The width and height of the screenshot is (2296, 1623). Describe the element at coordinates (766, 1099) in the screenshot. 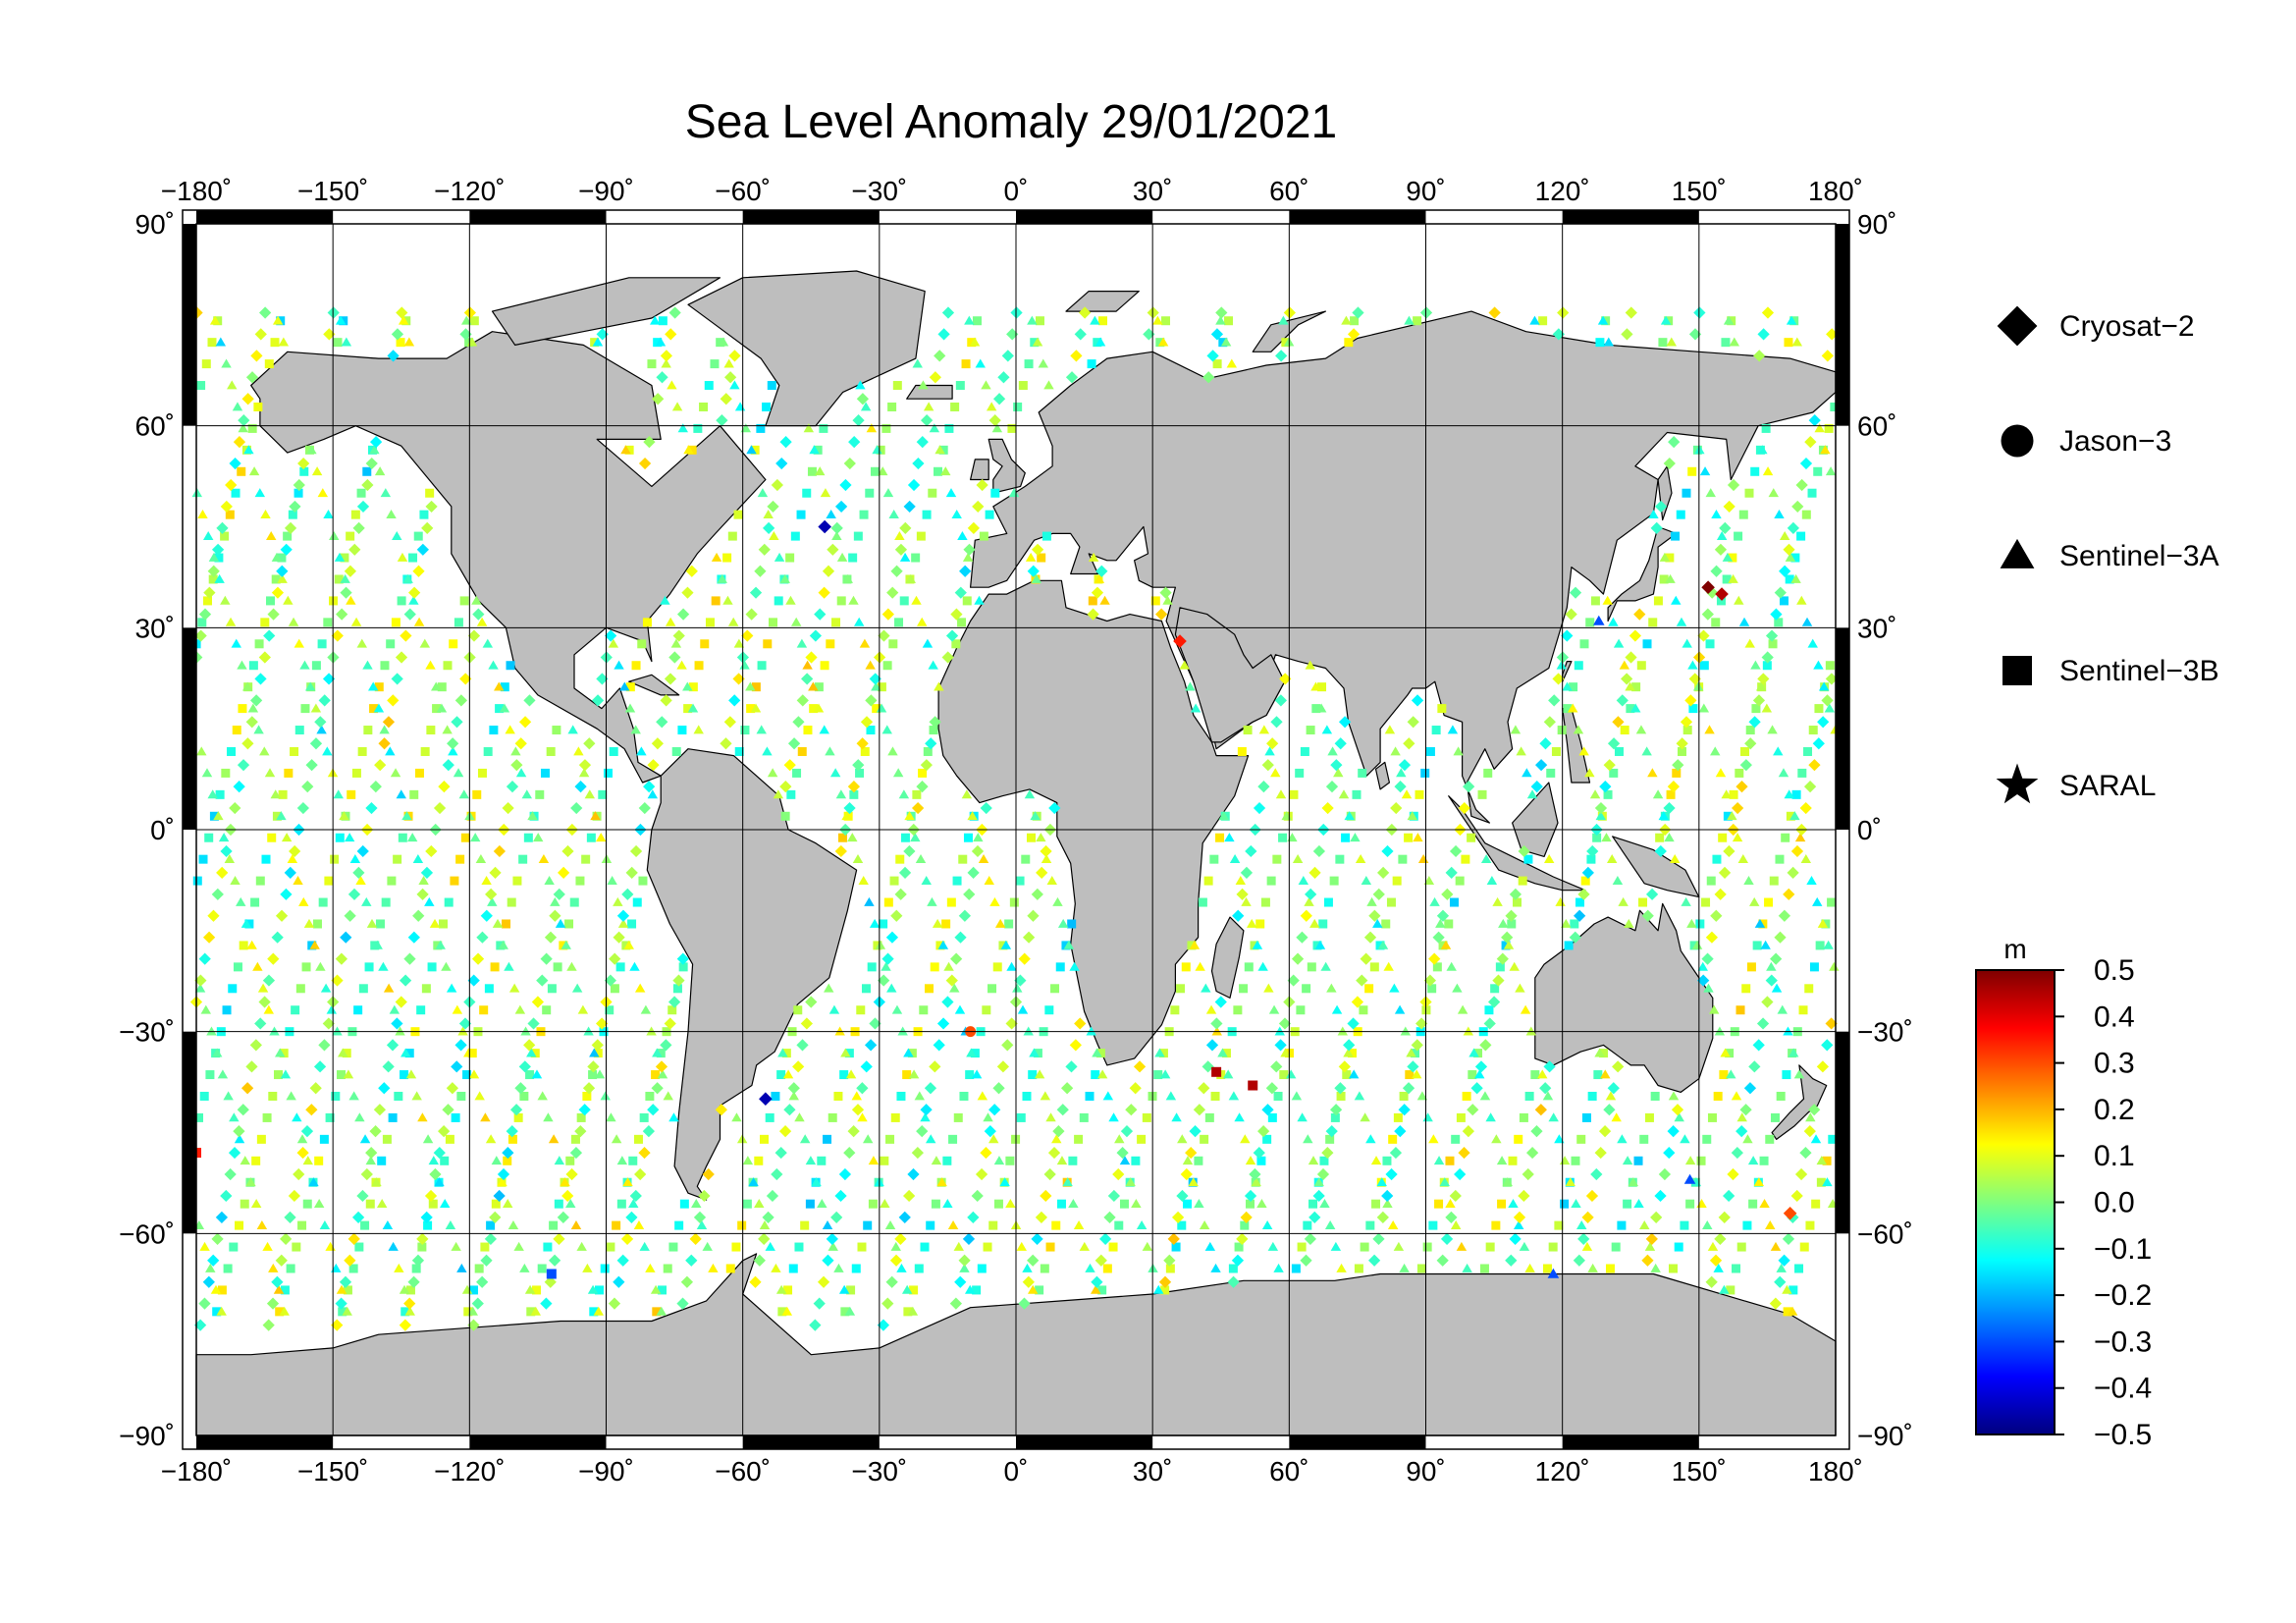

I see `extreme-point` at that location.